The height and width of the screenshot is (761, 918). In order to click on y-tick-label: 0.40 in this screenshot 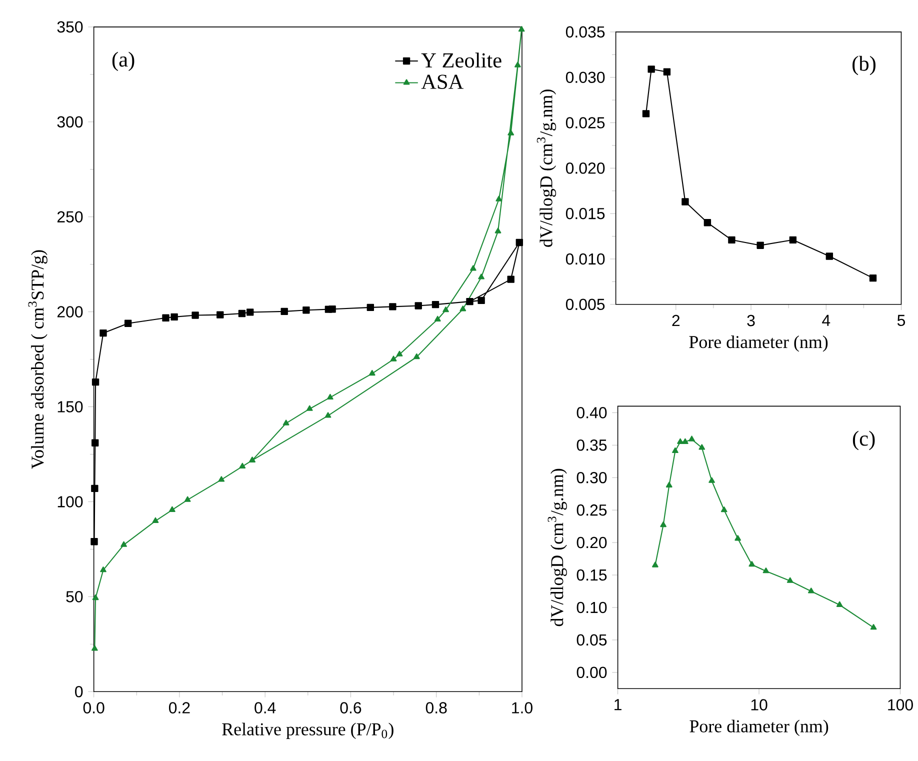, I will do `click(591, 413)`.